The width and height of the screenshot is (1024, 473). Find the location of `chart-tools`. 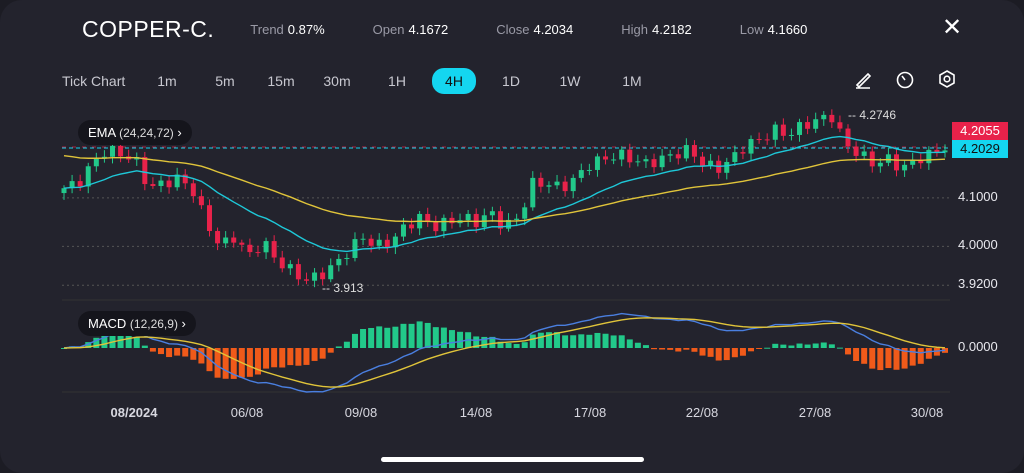

chart-tools is located at coordinates (905, 79).